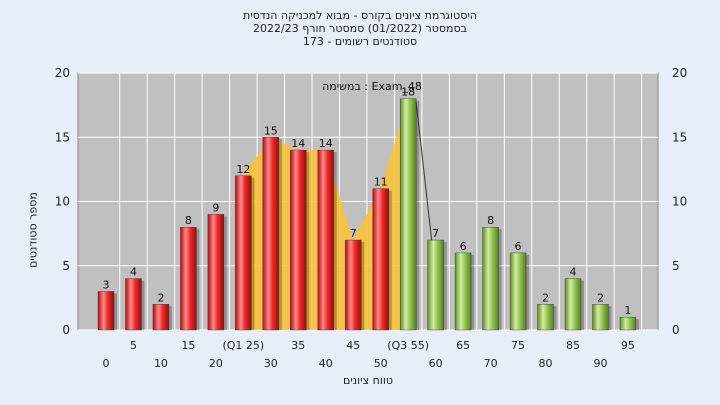 This screenshot has width=720, height=405. I want to click on y-tick-right: 0, so click(676, 330).